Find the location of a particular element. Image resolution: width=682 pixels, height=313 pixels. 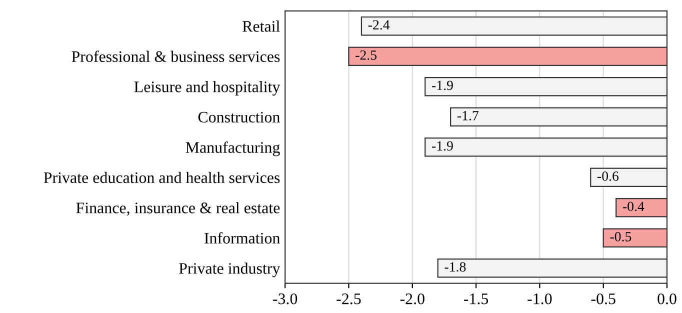

y-tick-label: Manufacturing is located at coordinates (233, 148).